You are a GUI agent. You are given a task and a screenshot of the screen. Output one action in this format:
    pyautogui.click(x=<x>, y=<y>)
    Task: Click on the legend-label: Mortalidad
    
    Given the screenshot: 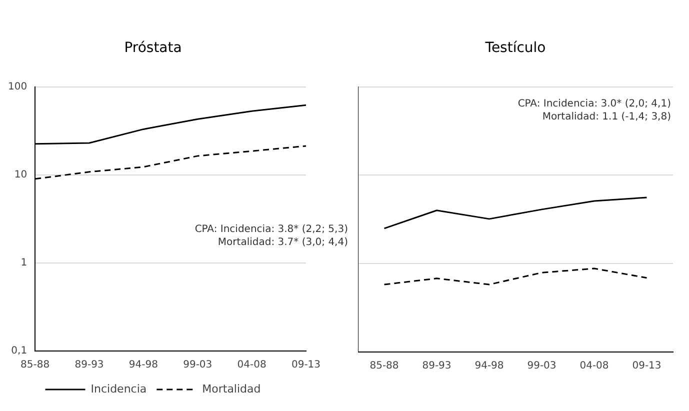 What is the action you would take?
    pyautogui.click(x=231, y=389)
    